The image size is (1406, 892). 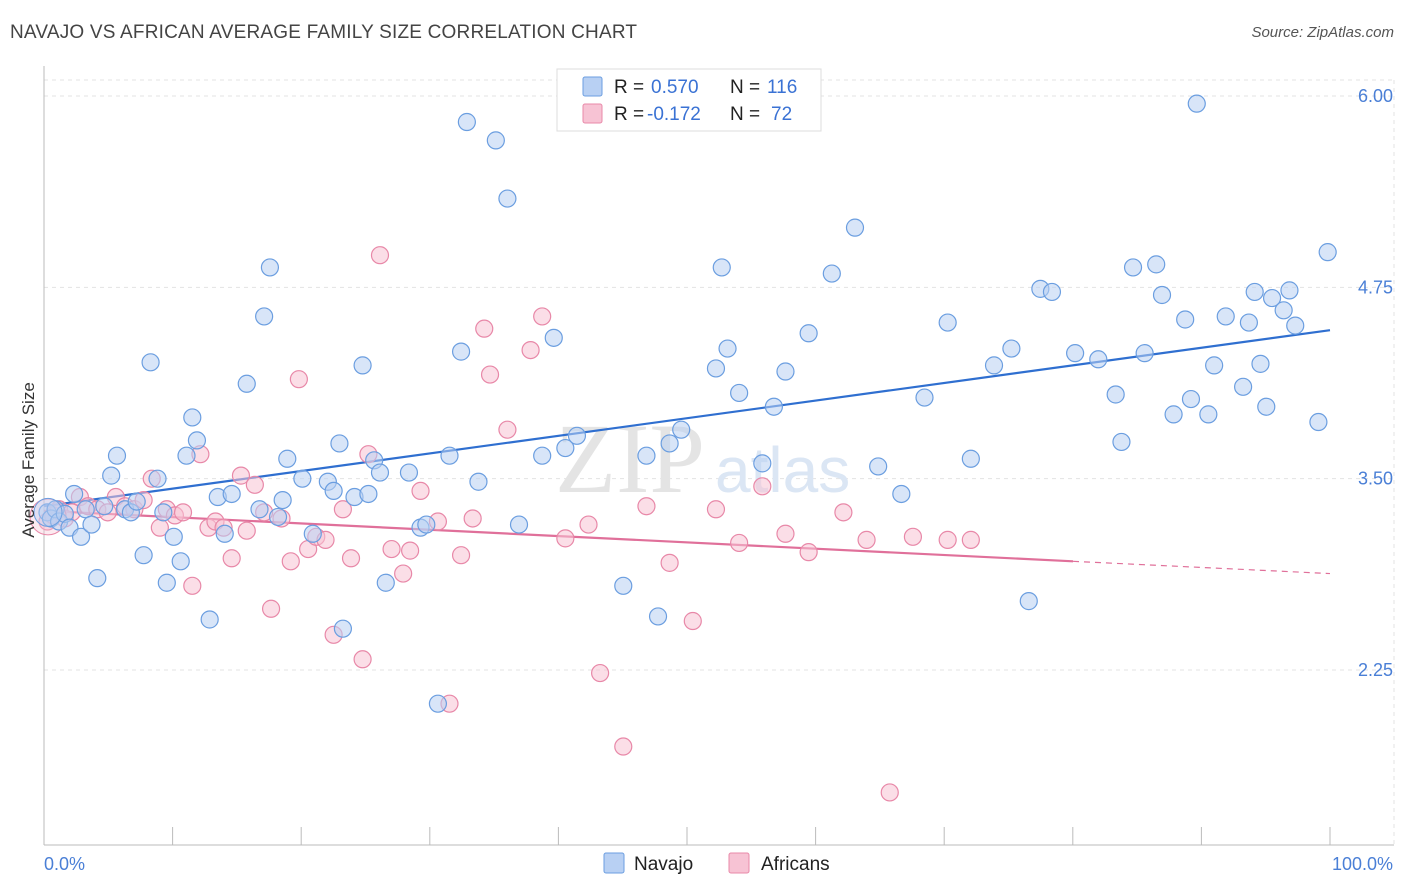 I want to click on africans-trend-extension, so click(x=1201, y=567).